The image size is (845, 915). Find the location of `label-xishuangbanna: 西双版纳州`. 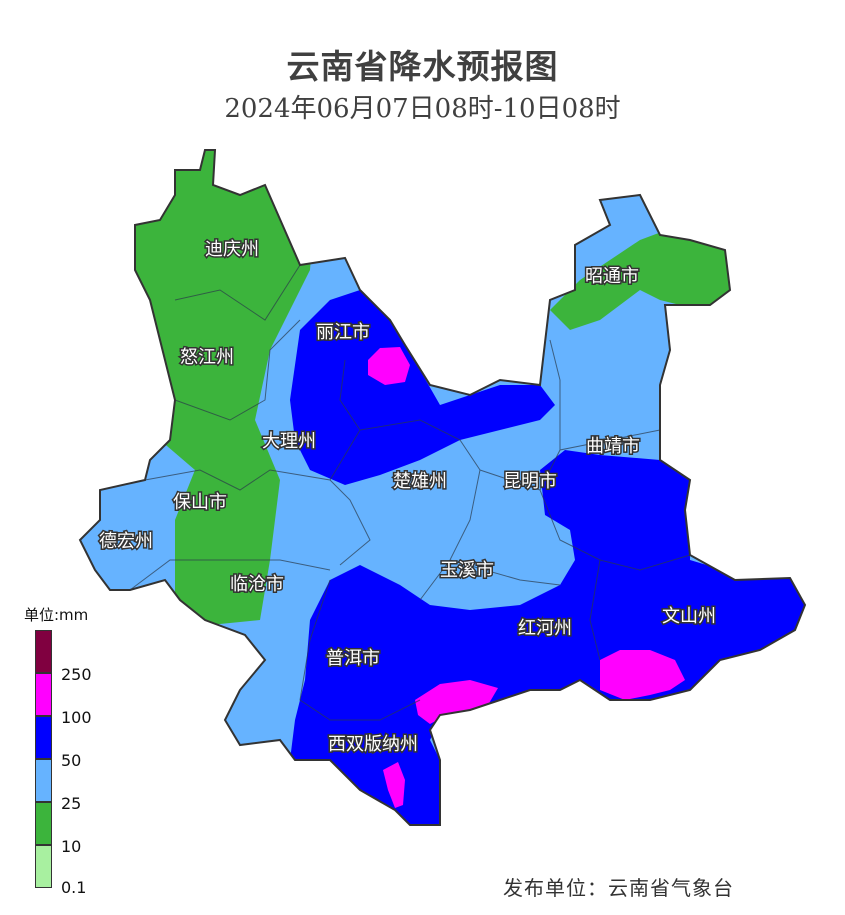

label-xishuangbanna: 西双版纳州 is located at coordinates (373, 744).